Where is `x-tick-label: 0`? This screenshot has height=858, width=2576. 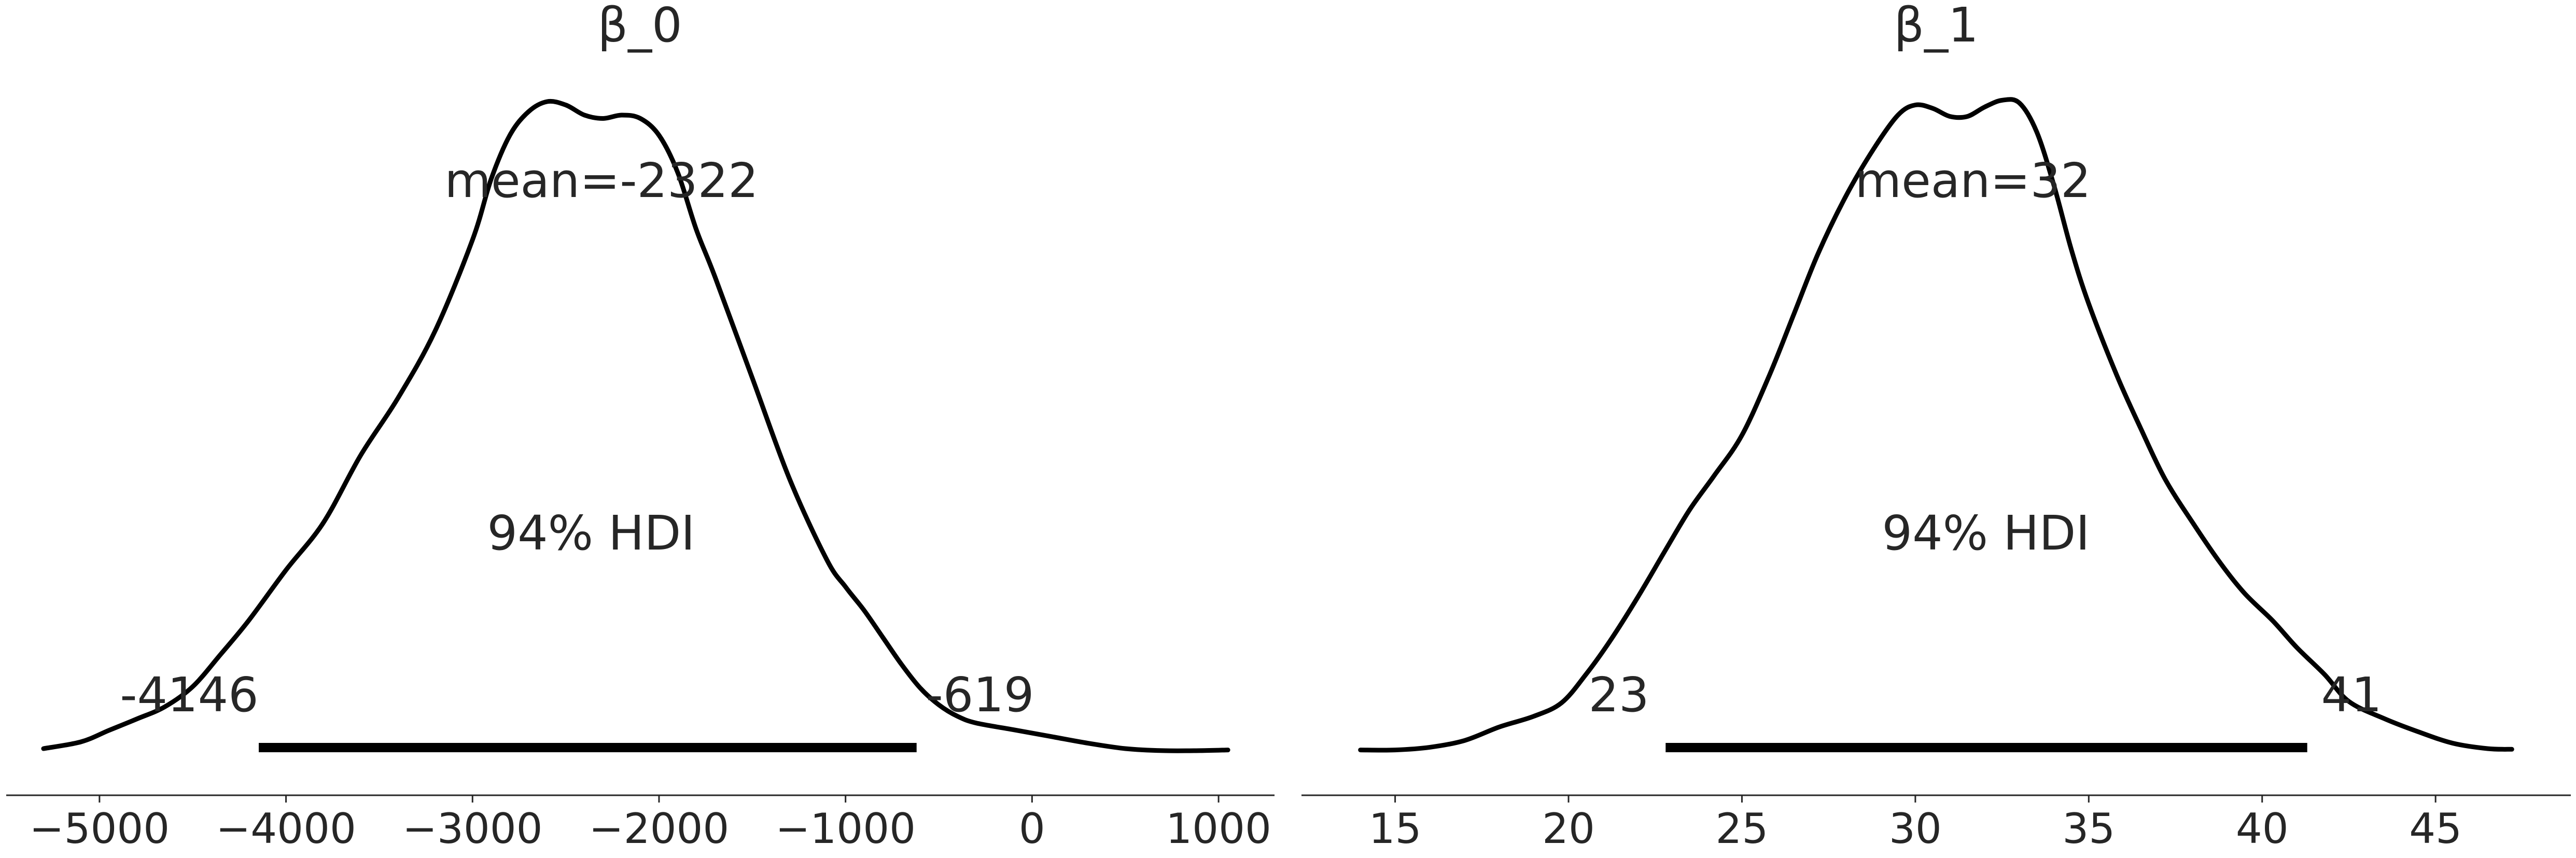
x-tick-label: 0 is located at coordinates (1032, 829).